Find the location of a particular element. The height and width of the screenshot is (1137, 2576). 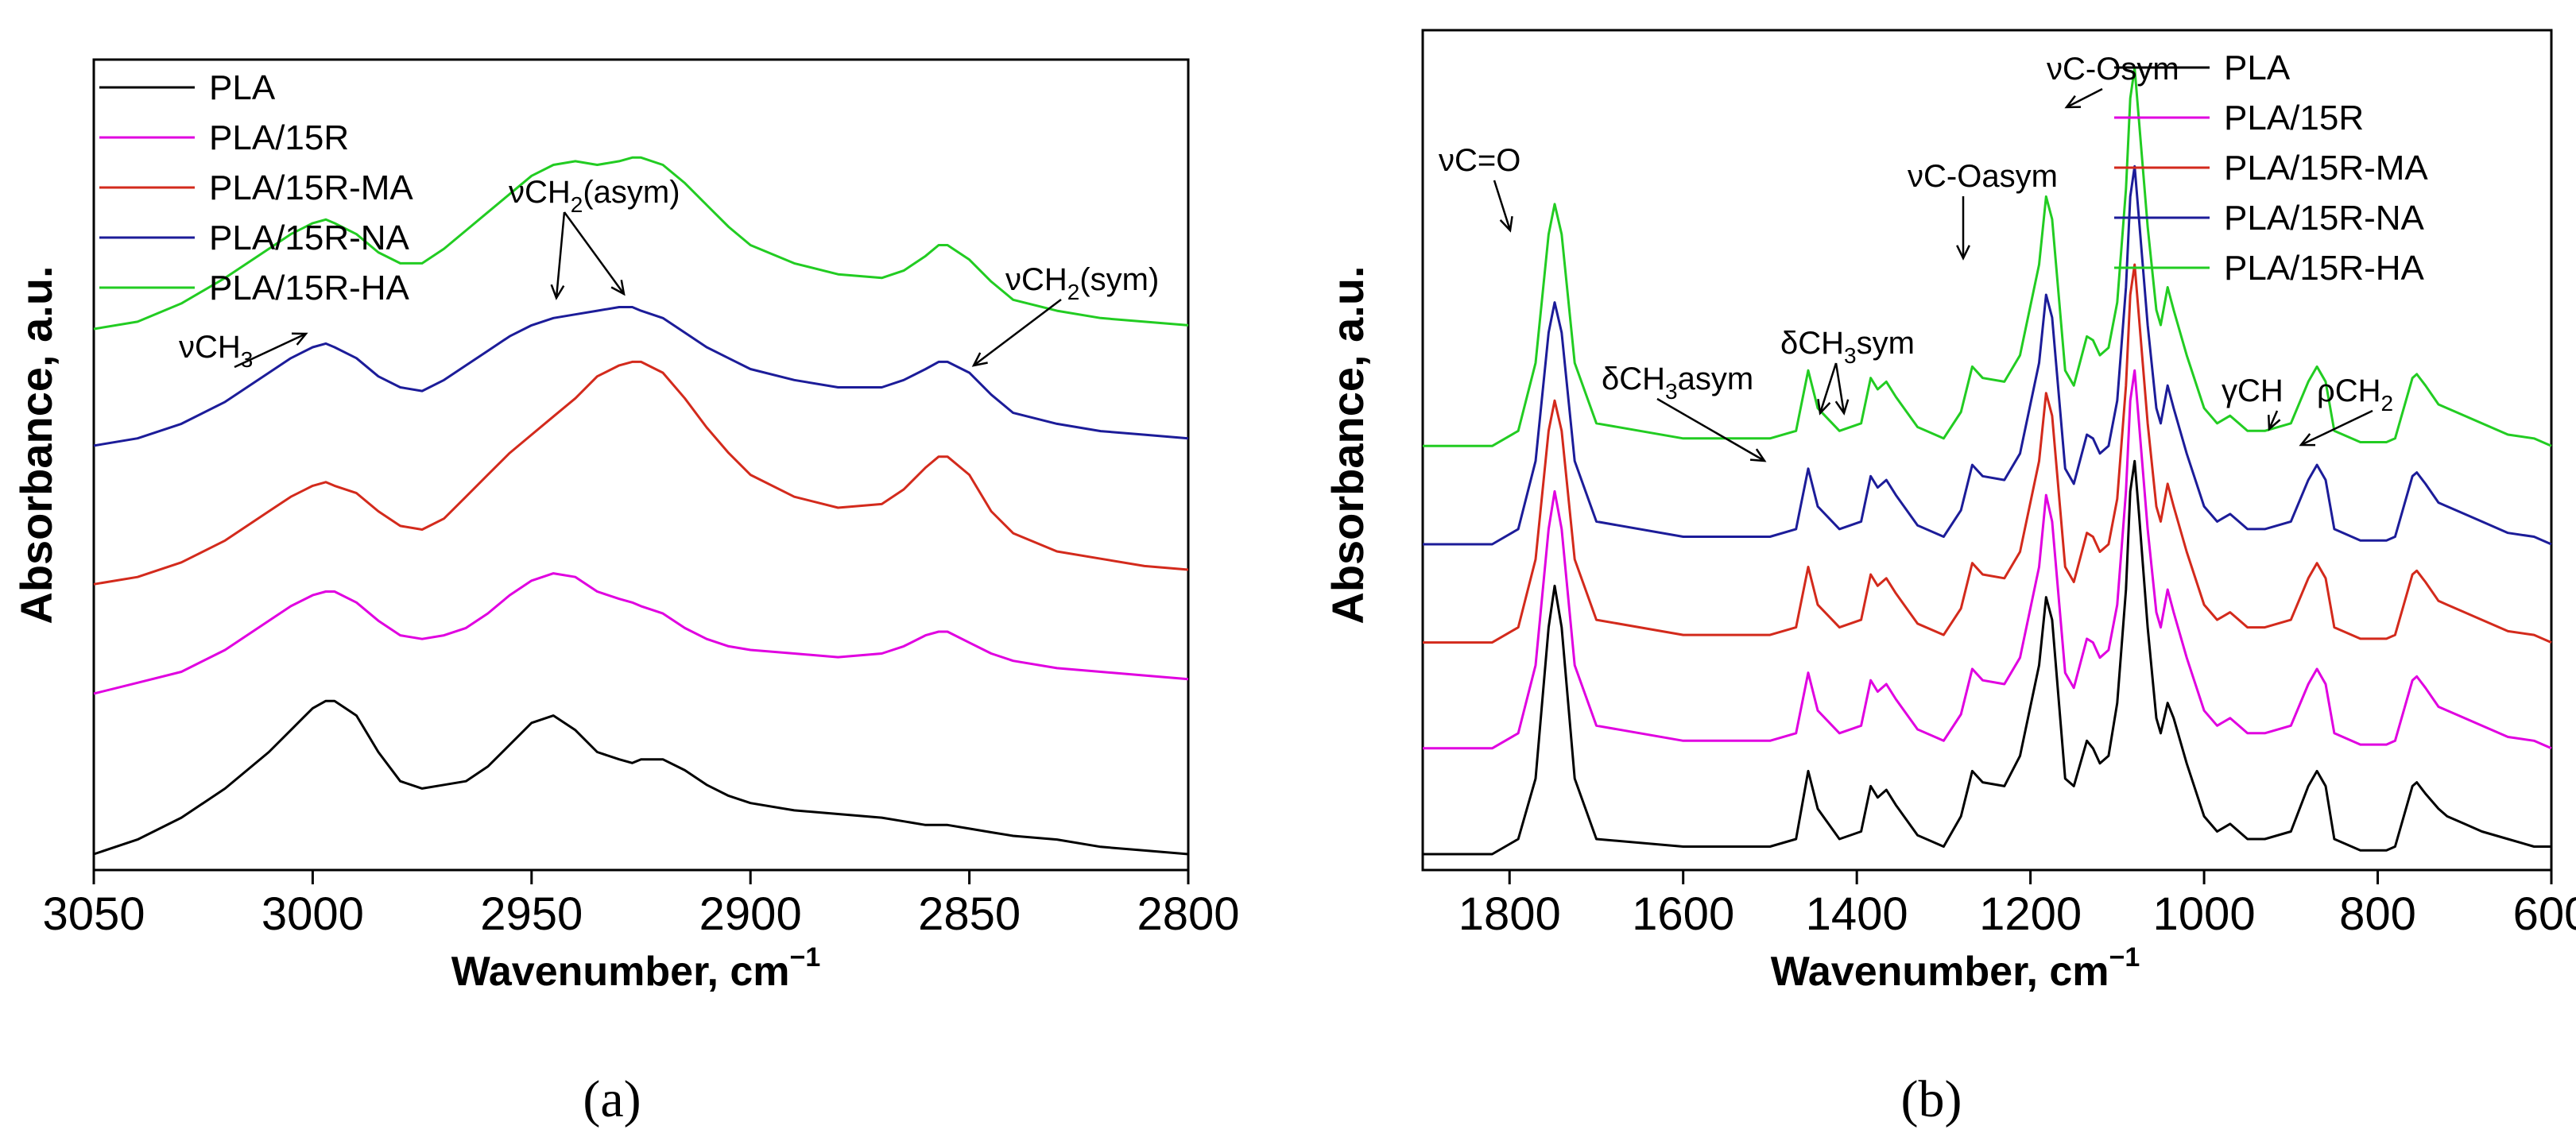

annotation-label: νCH3 is located at coordinates (216, 351).